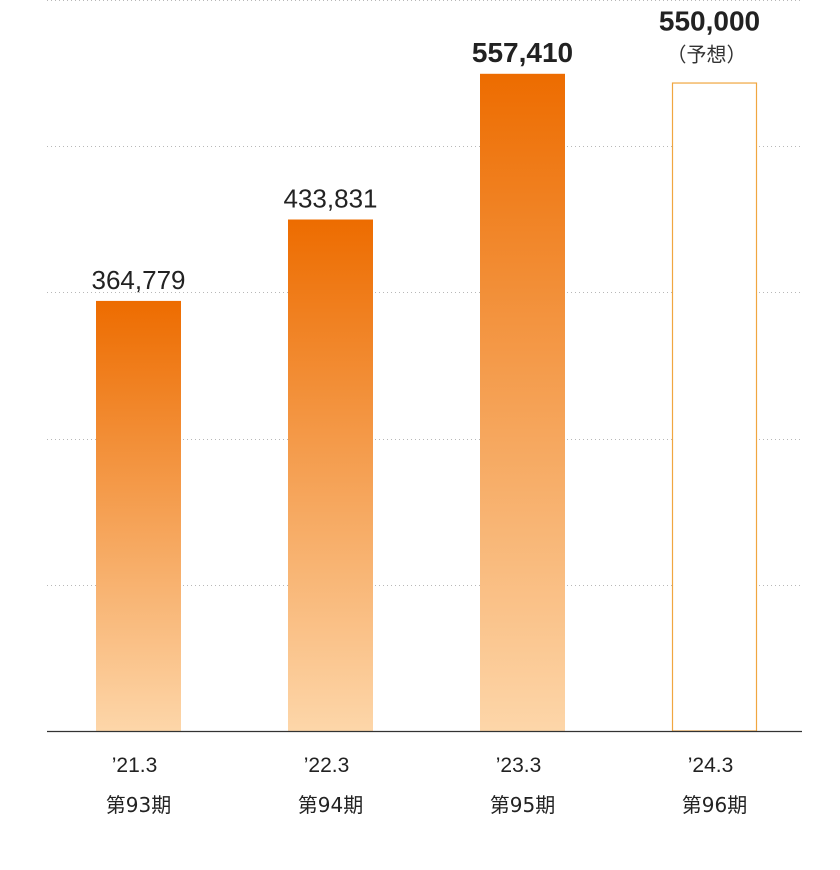  I want to click on data-label: 550,000, so click(709, 21).